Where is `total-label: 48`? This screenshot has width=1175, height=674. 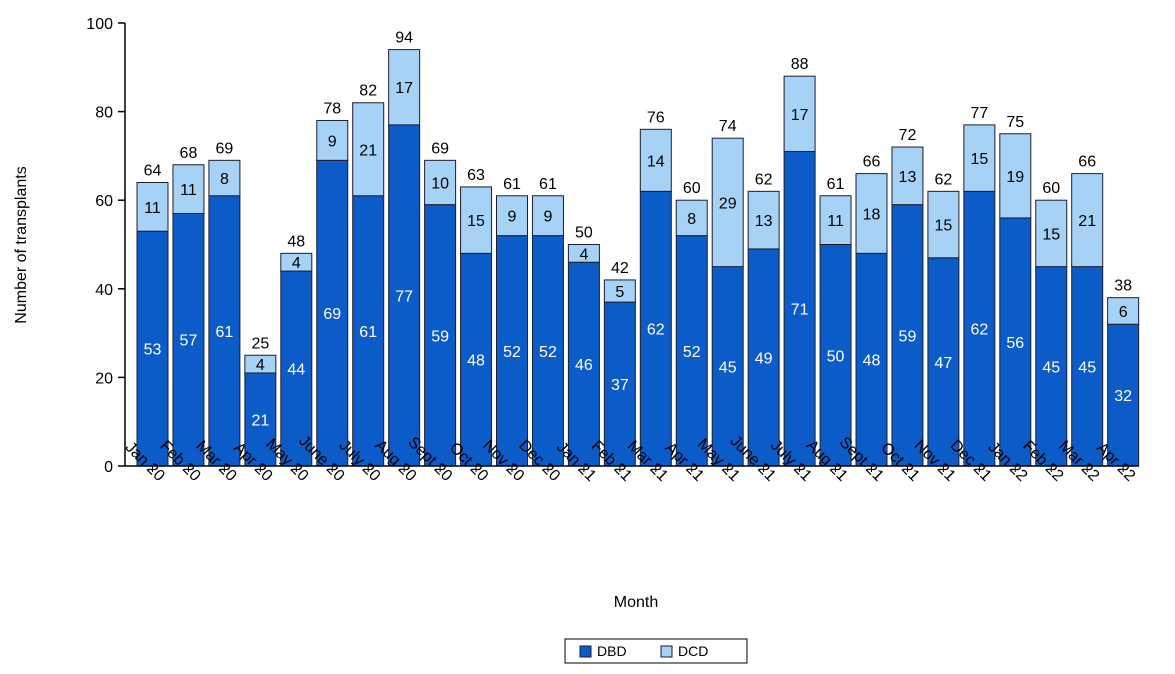
total-label: 48 is located at coordinates (296, 241).